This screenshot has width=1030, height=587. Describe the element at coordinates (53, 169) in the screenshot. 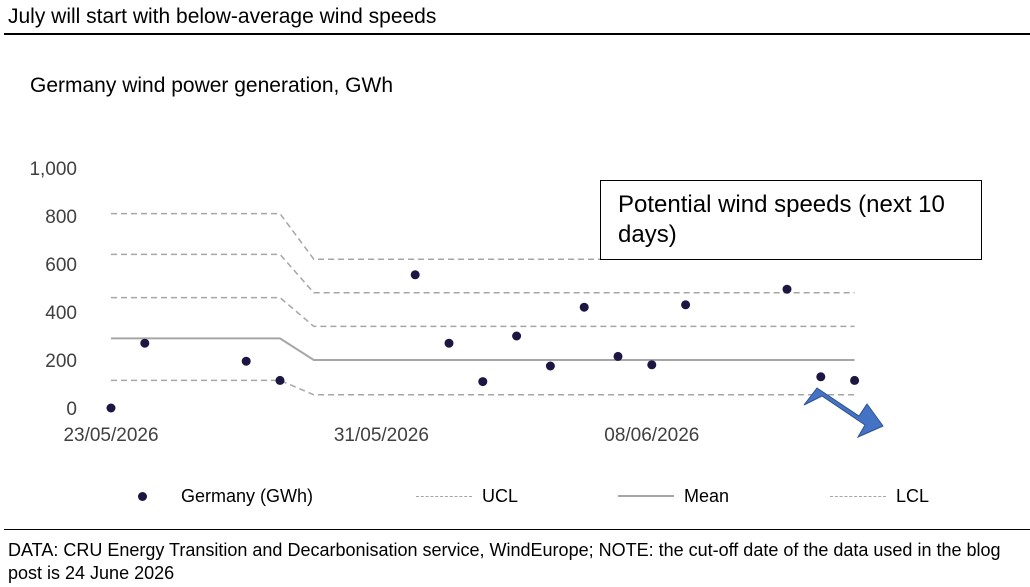

I see `y-tick-label: 1,000` at that location.